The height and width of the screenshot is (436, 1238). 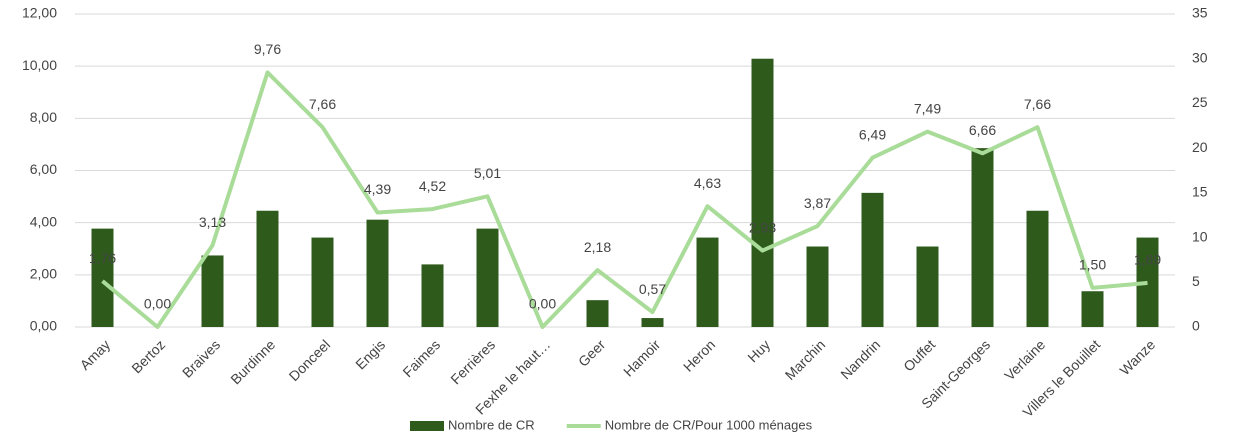 What do you see at coordinates (1147, 260) in the screenshot?
I see `data-label: 1,69` at bounding box center [1147, 260].